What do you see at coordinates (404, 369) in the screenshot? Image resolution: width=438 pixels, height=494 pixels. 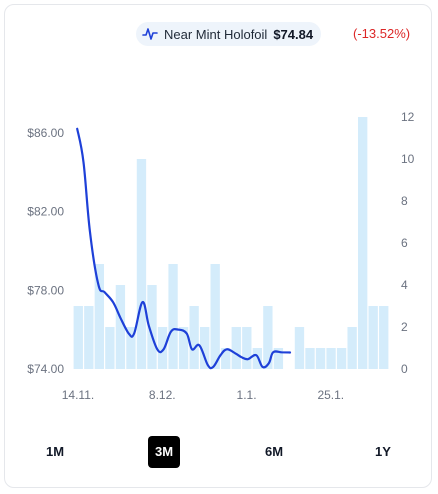 I see `right-axis-tick: 0` at bounding box center [404, 369].